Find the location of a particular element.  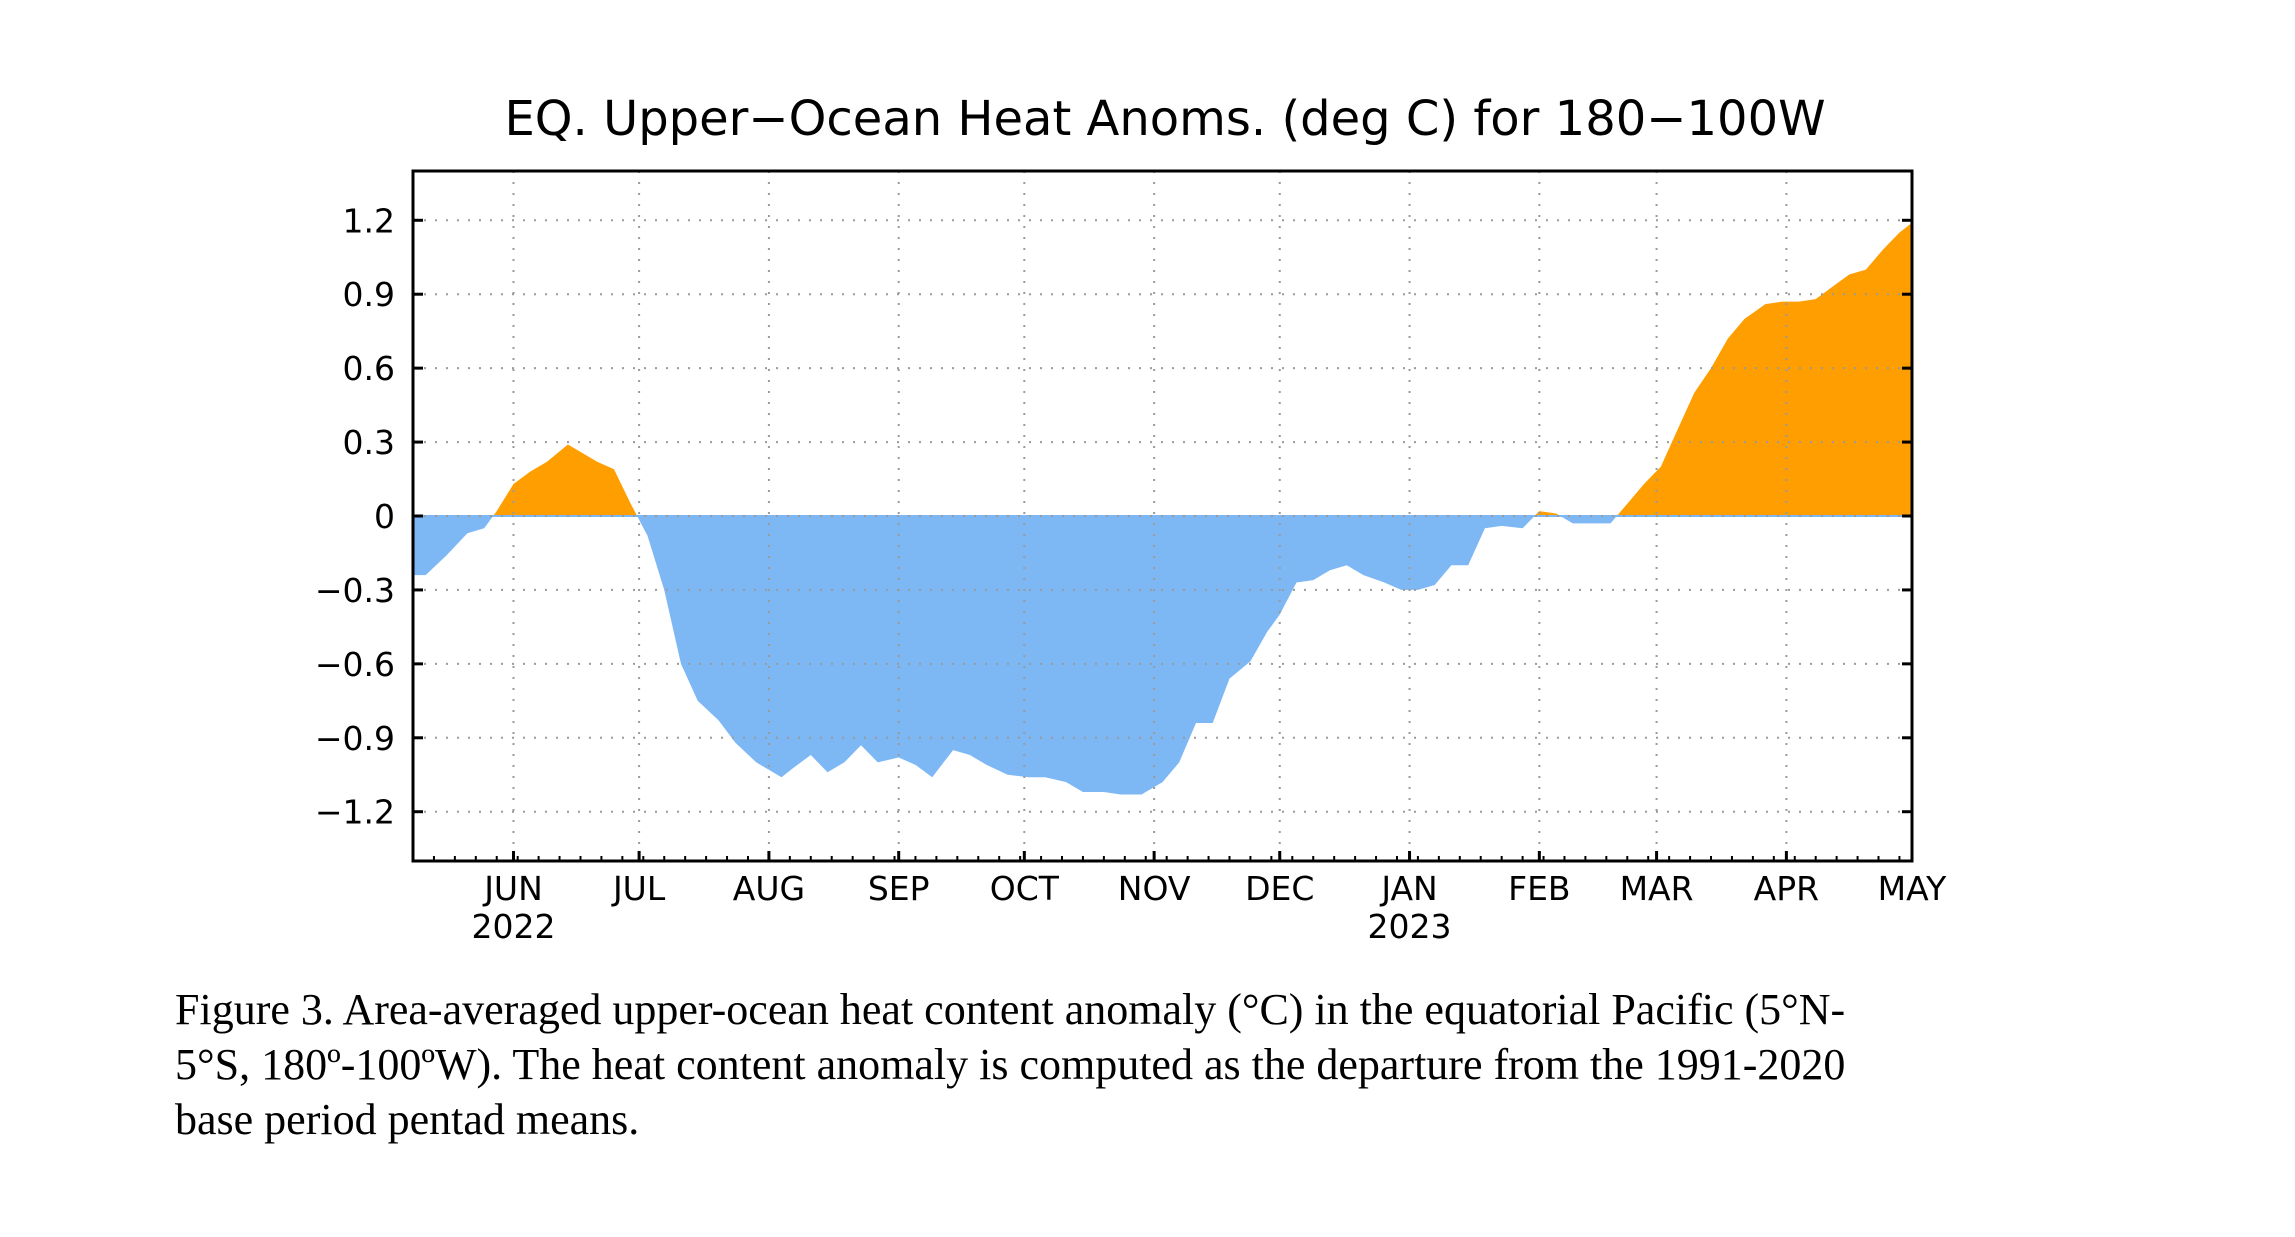

x-tick-label: SEP is located at coordinates (899, 888).